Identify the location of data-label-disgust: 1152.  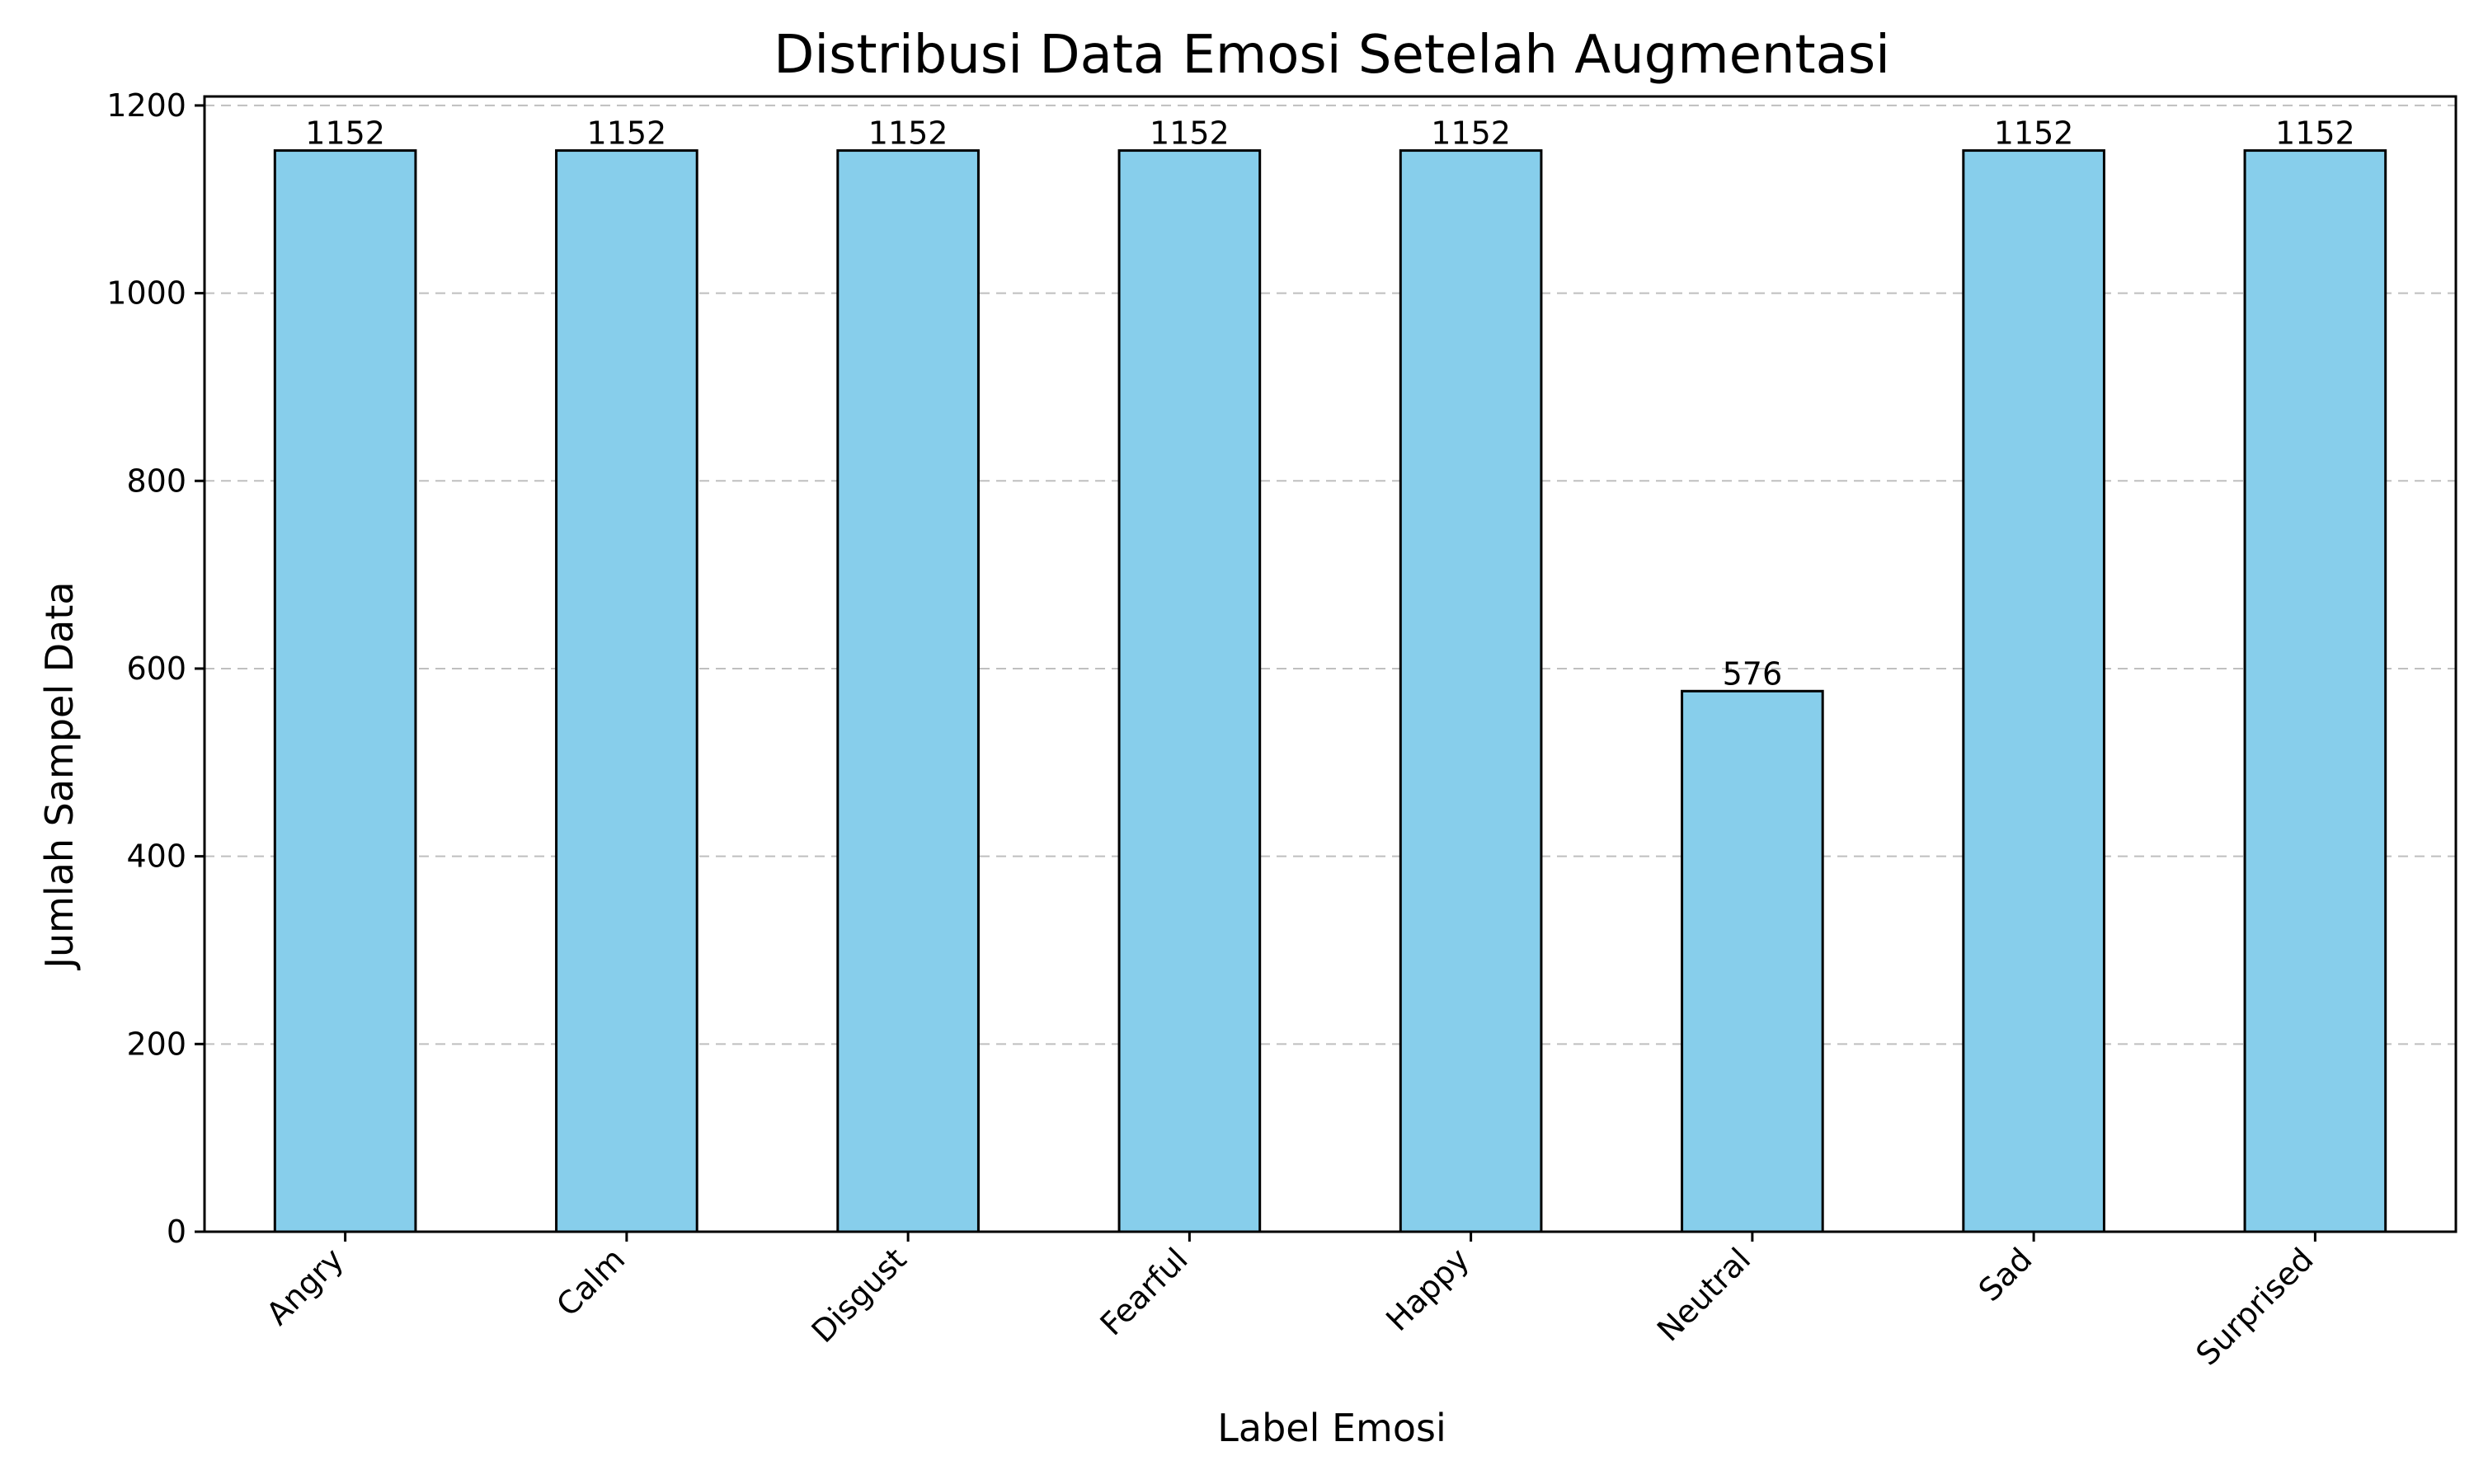
(908, 133).